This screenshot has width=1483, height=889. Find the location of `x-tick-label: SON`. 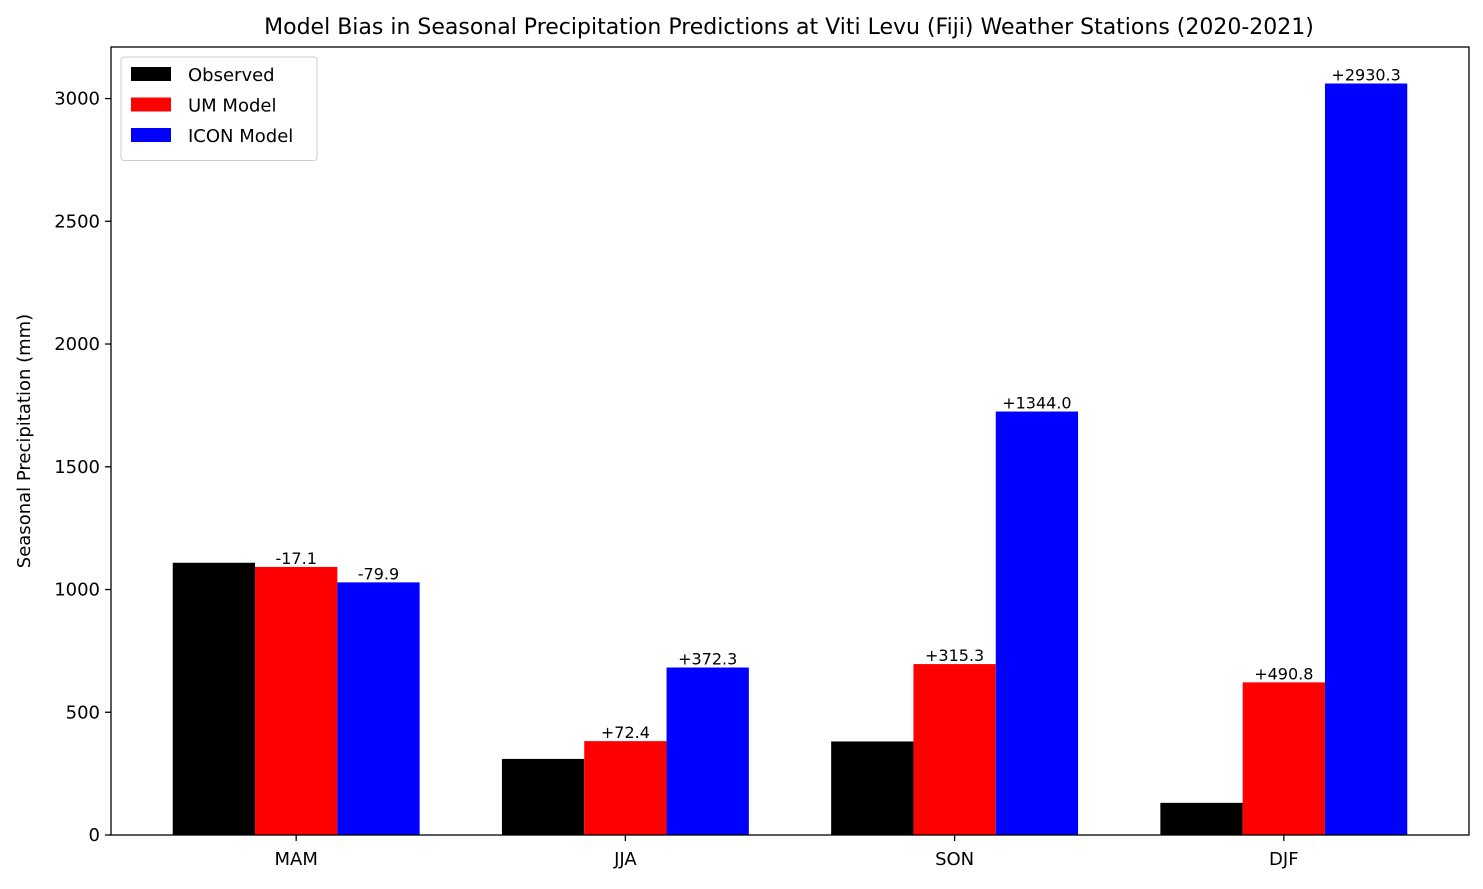

x-tick-label: SON is located at coordinates (954, 859).